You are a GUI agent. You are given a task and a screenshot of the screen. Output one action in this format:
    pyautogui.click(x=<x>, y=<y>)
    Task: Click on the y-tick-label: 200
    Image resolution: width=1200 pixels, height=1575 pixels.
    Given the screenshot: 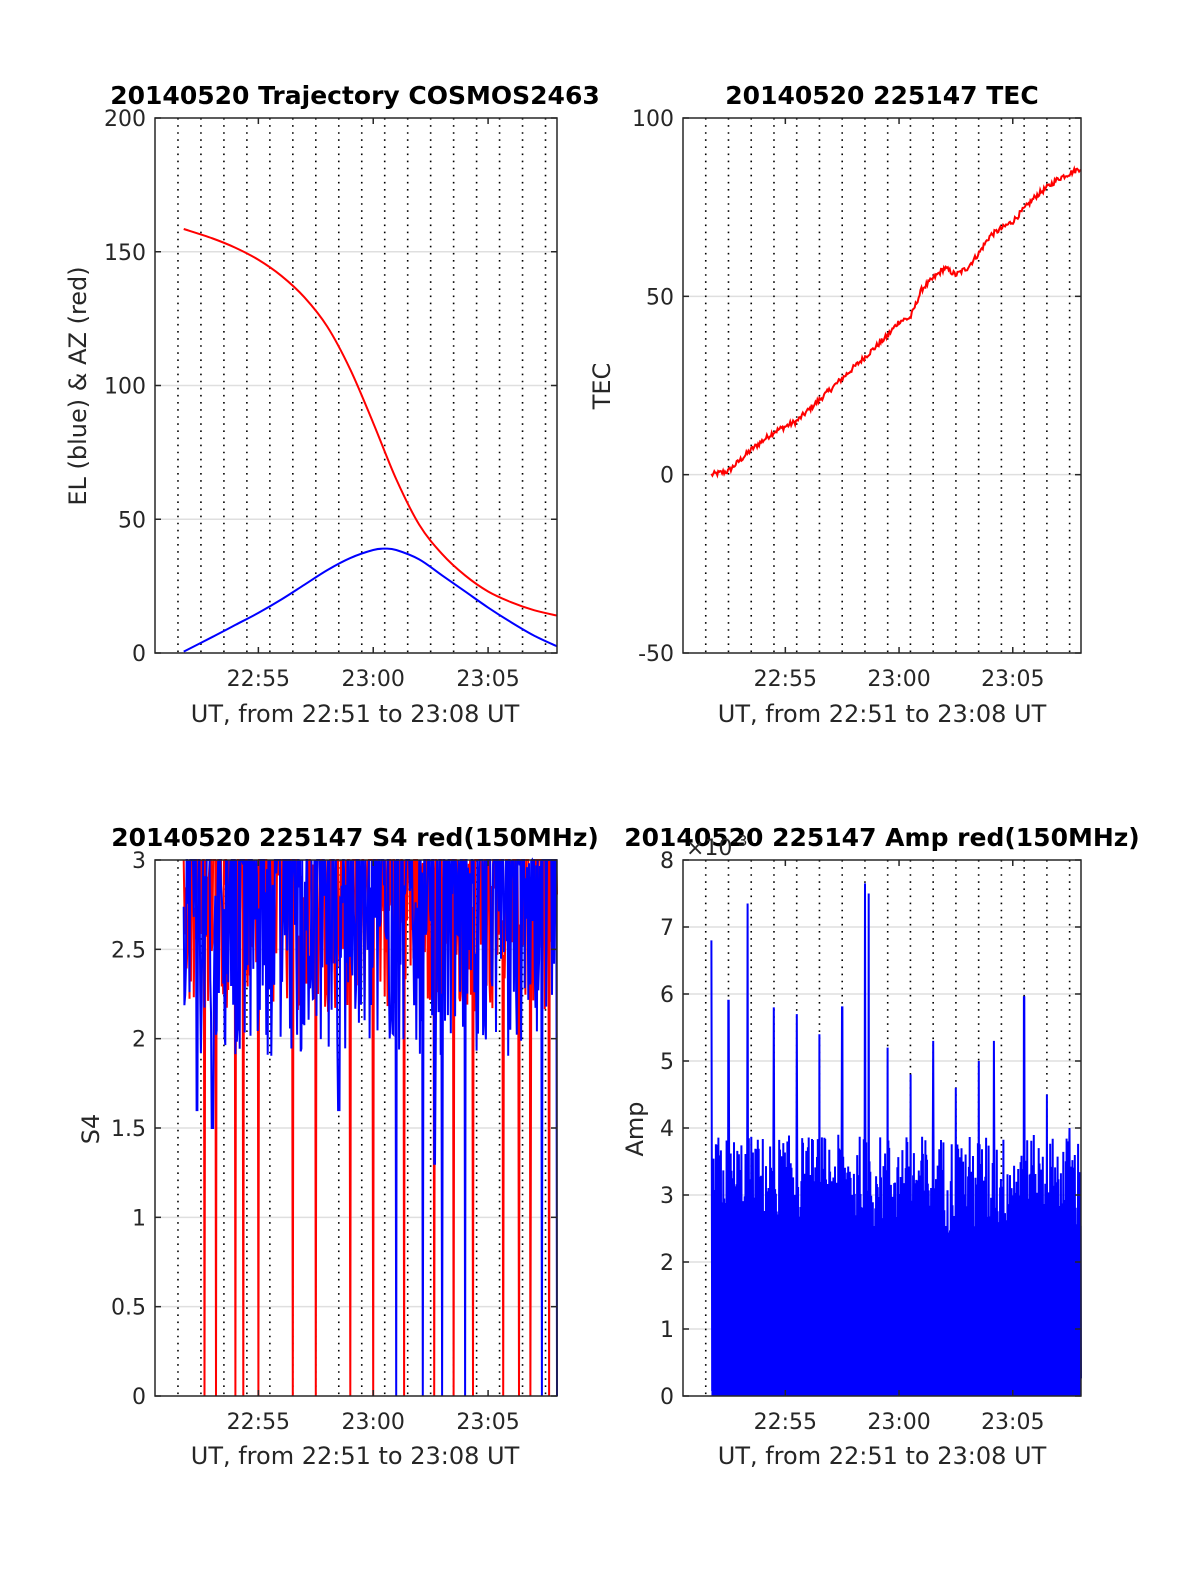 What is the action you would take?
    pyautogui.click(x=125, y=119)
    